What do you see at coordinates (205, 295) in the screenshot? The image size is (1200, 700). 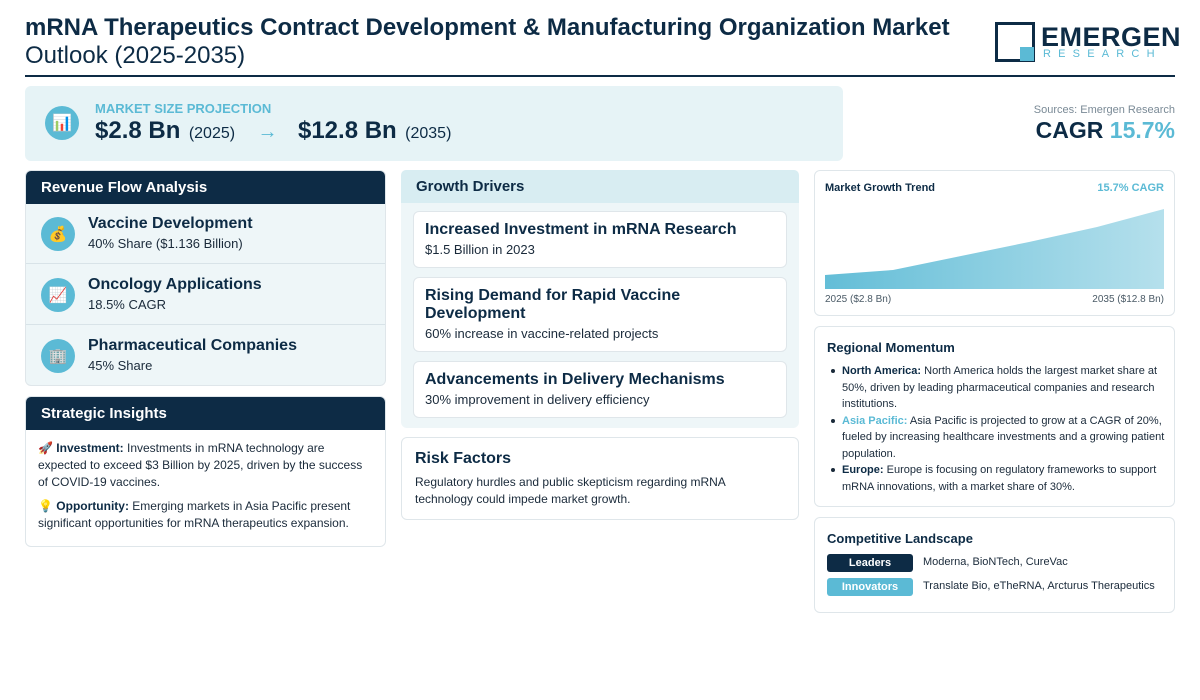 I see `revenue-item-oncology: 📈 Oncology Applications 18.5% CAGR` at bounding box center [205, 295].